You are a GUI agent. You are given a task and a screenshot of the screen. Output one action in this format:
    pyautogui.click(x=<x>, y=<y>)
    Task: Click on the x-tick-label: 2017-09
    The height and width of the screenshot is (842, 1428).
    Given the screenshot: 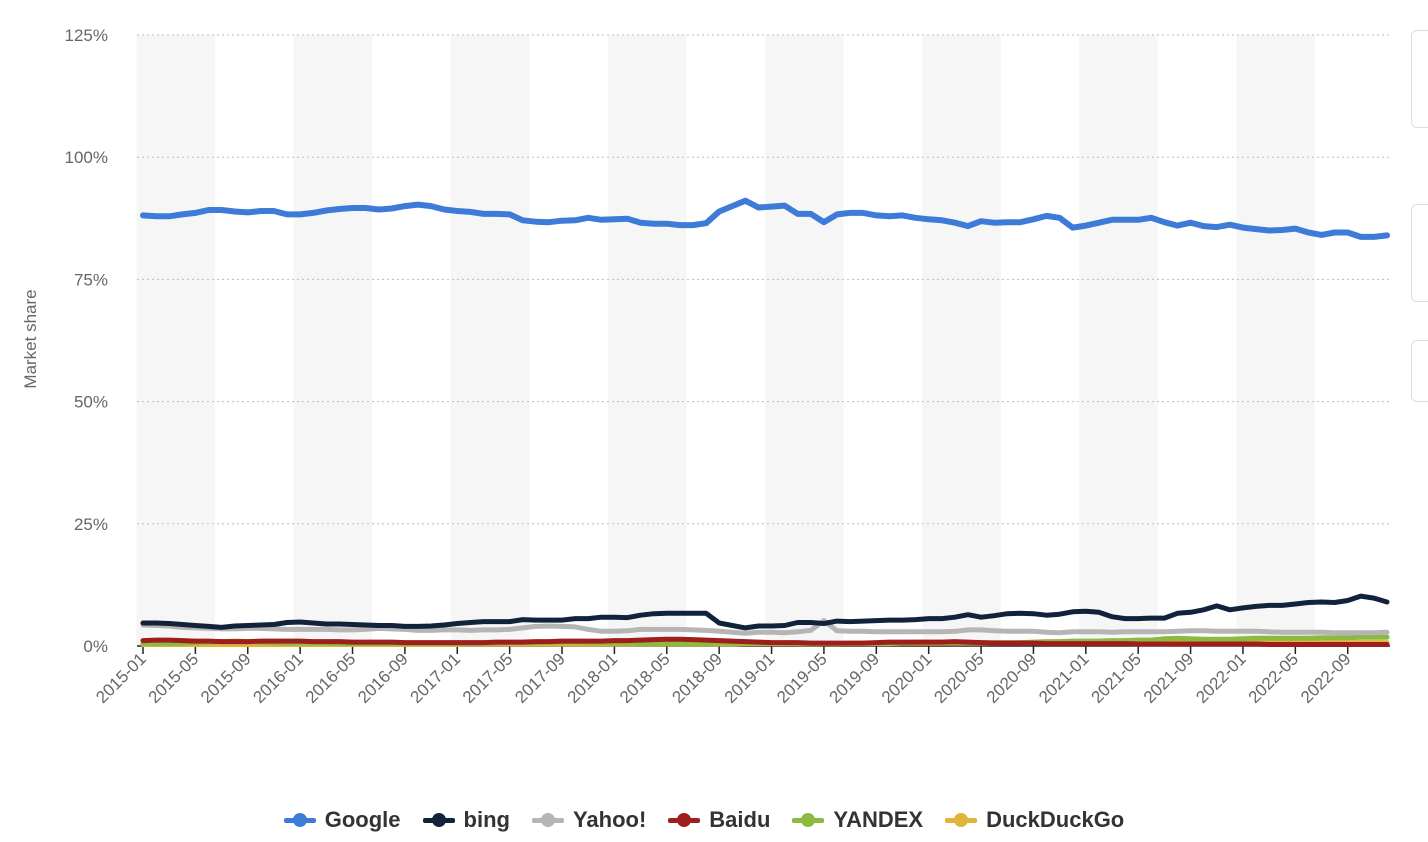 What is the action you would take?
    pyautogui.click(x=540, y=678)
    